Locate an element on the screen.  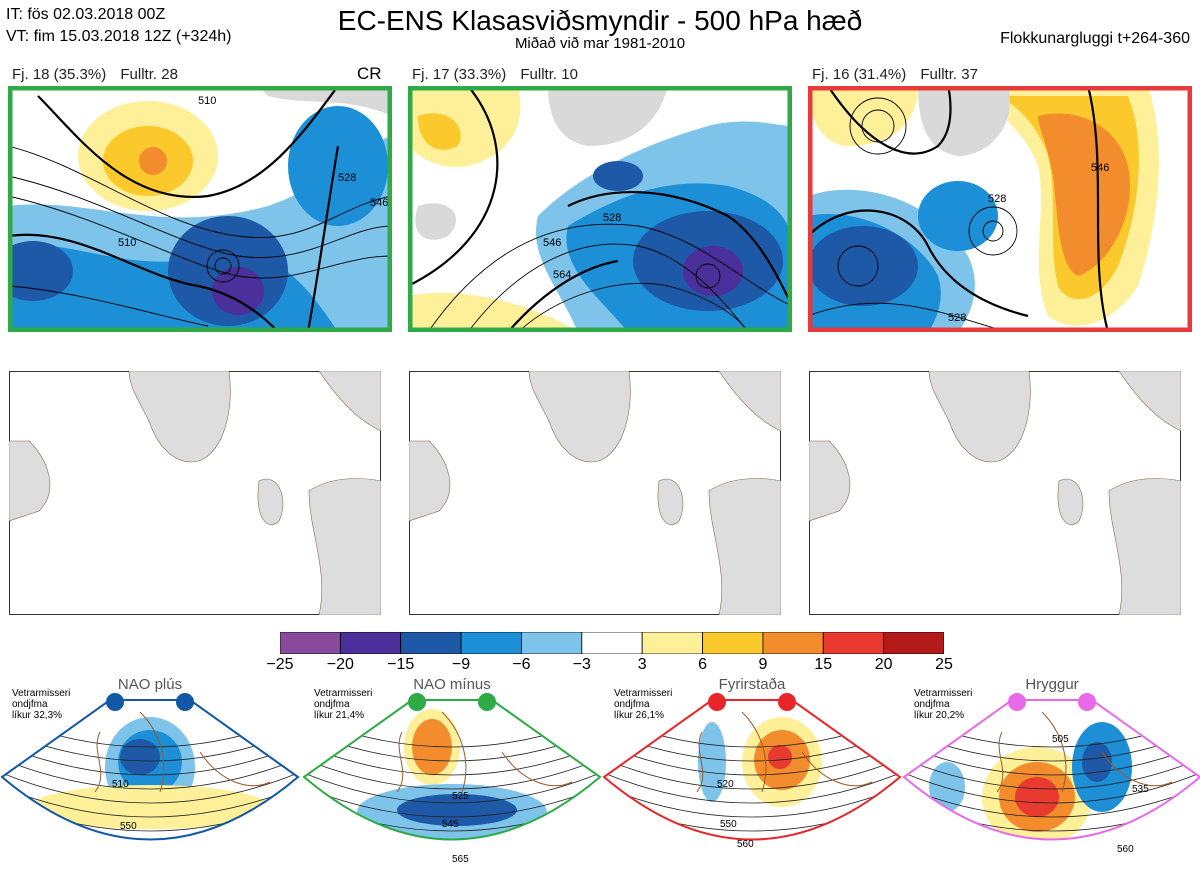
regime-map: 525 545 565 is located at coordinates (452, 783).